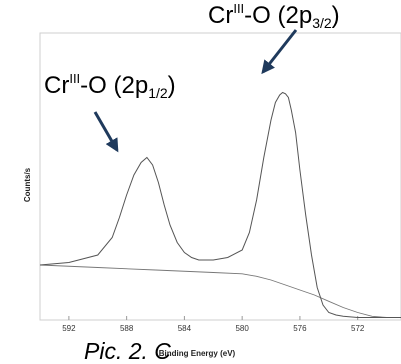 This screenshot has height=364, width=401. What do you see at coordinates (127, 328) in the screenshot?
I see `x-tick-label: 588` at bounding box center [127, 328].